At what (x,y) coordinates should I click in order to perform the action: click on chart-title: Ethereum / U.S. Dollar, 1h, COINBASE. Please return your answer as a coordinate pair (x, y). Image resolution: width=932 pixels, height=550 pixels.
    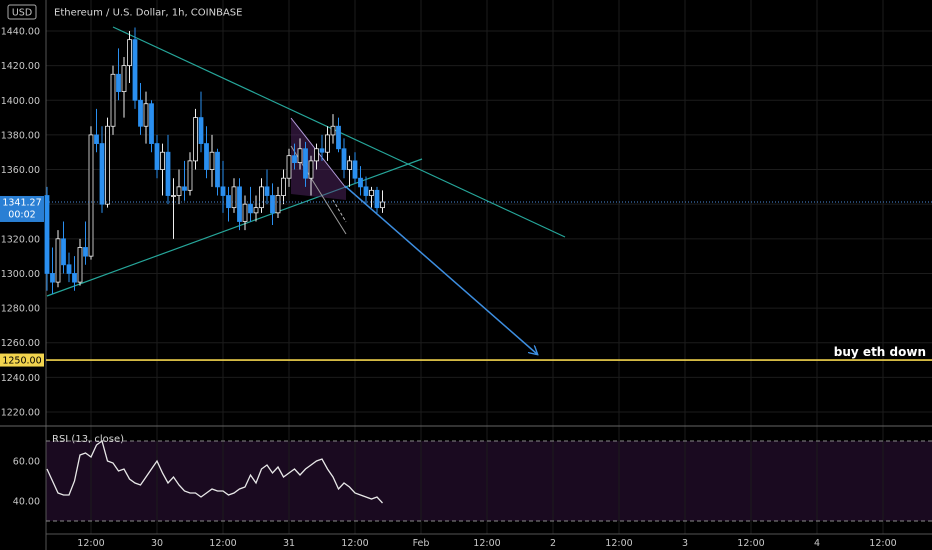
    Looking at the image, I should click on (148, 13).